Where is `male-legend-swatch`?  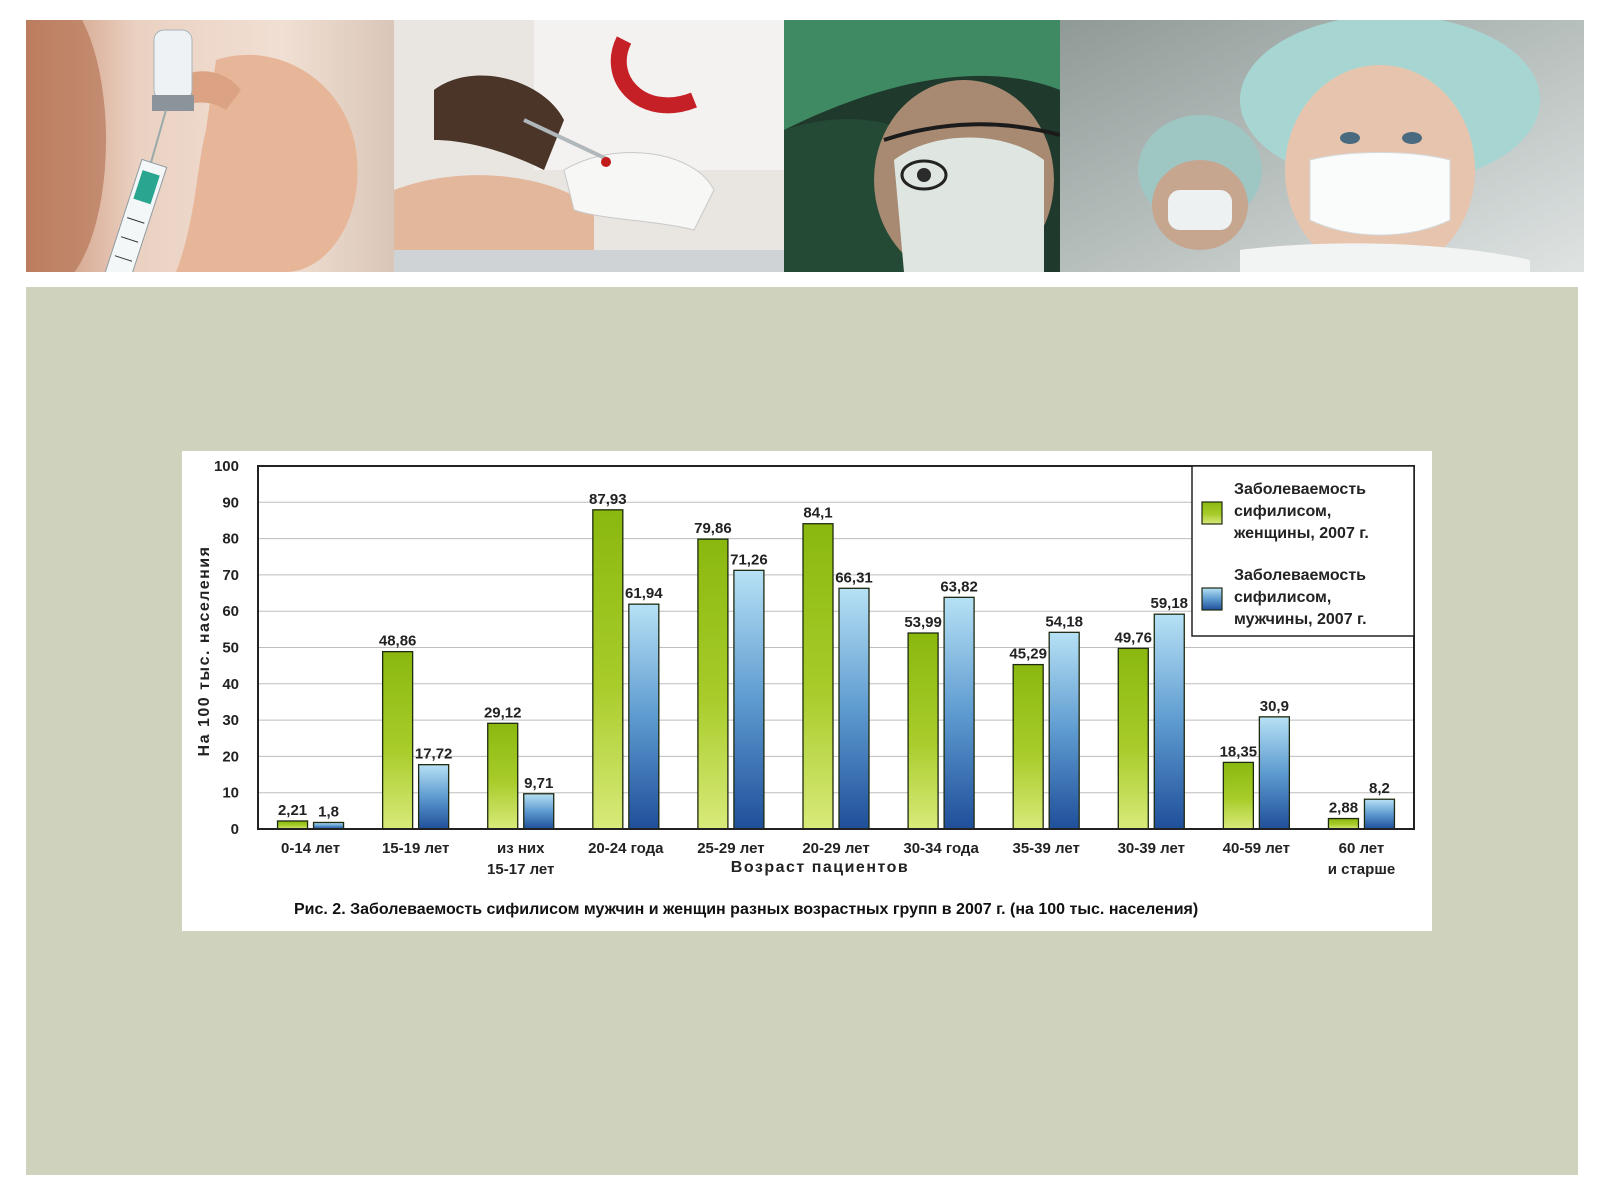
male-legend-swatch is located at coordinates (1212, 599).